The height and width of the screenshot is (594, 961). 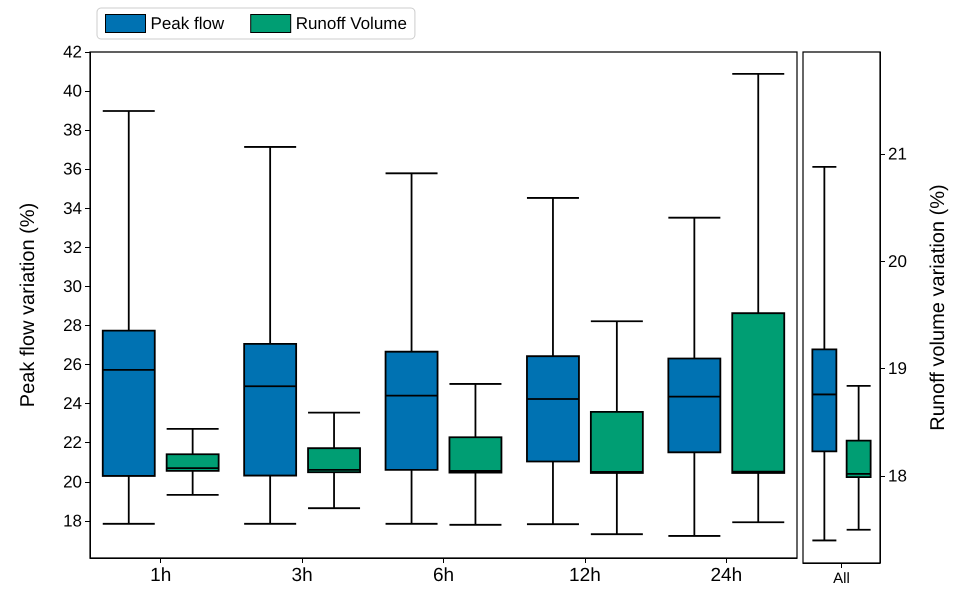 What do you see at coordinates (938, 307) in the screenshot?
I see `y2-axis-title: Runoff volume variation (%)` at bounding box center [938, 307].